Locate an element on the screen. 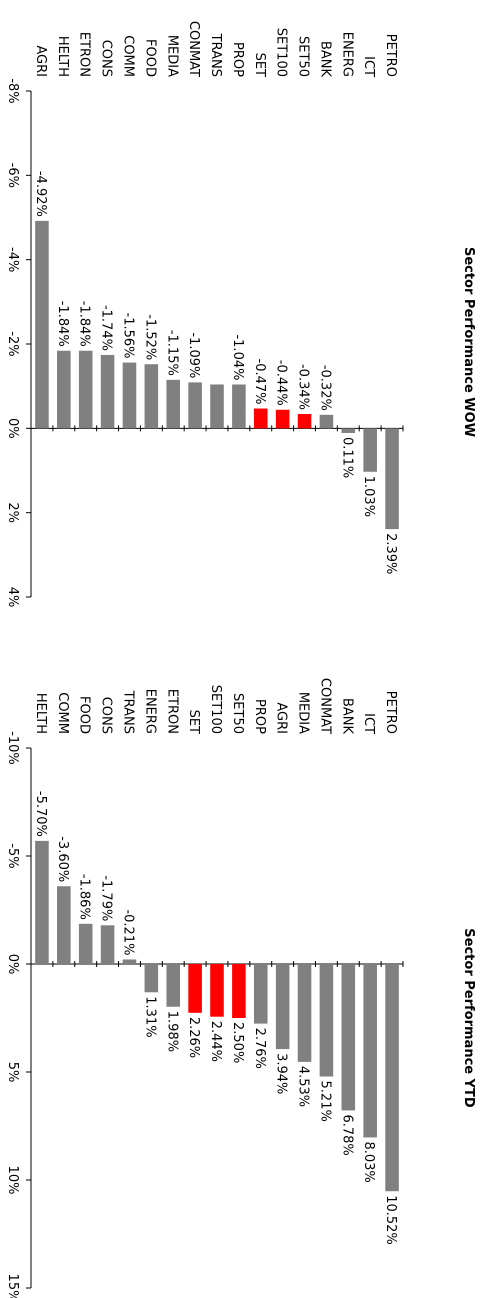 This screenshot has width=491, height=1298. category-label: PETRO is located at coordinates (390, 712).